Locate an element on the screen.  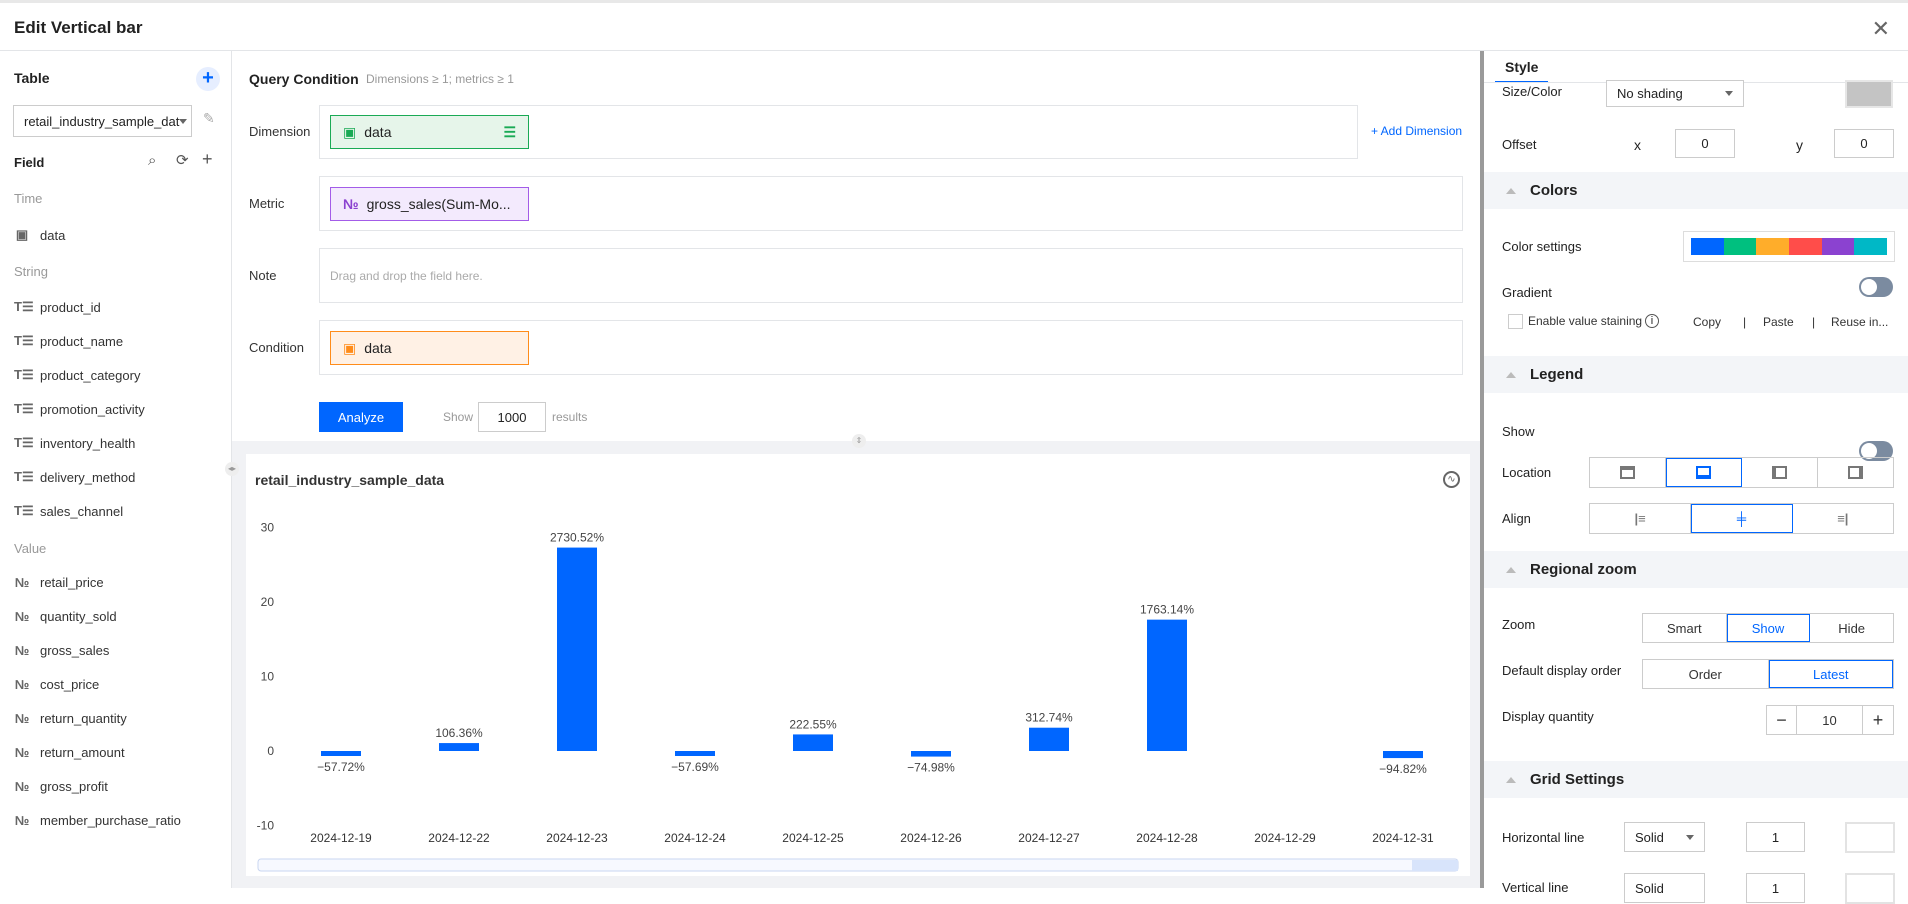
field-item: № return_amount is located at coordinates (69, 752).